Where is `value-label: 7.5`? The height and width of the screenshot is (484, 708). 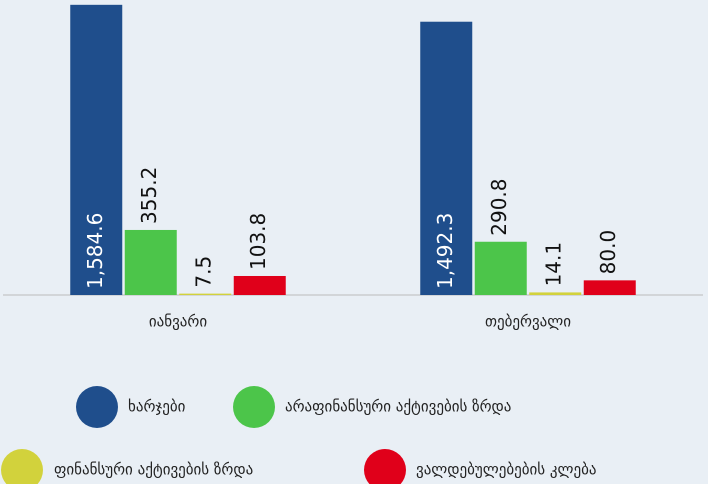 value-label: 7.5 is located at coordinates (204, 272).